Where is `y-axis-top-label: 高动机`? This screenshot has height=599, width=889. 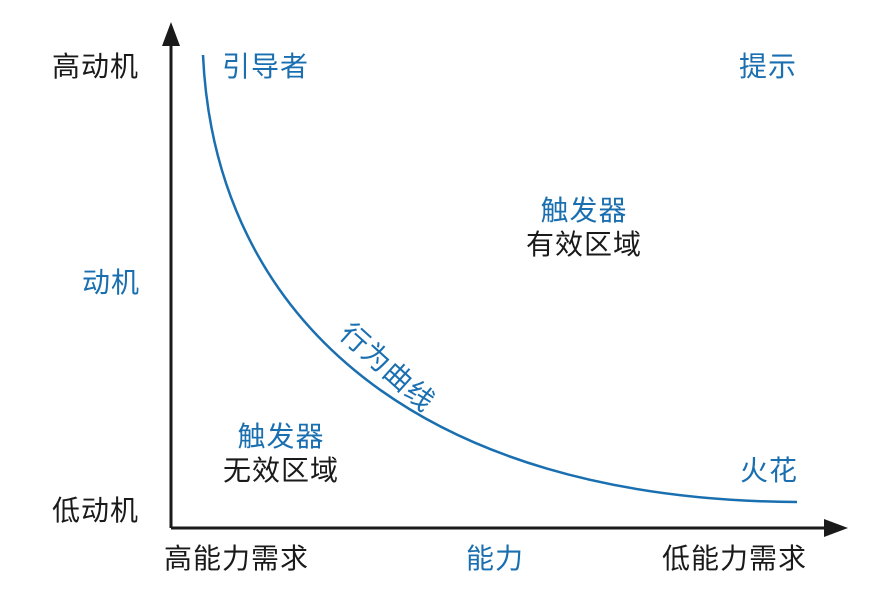
y-axis-top-label: 高动机 is located at coordinates (96, 66).